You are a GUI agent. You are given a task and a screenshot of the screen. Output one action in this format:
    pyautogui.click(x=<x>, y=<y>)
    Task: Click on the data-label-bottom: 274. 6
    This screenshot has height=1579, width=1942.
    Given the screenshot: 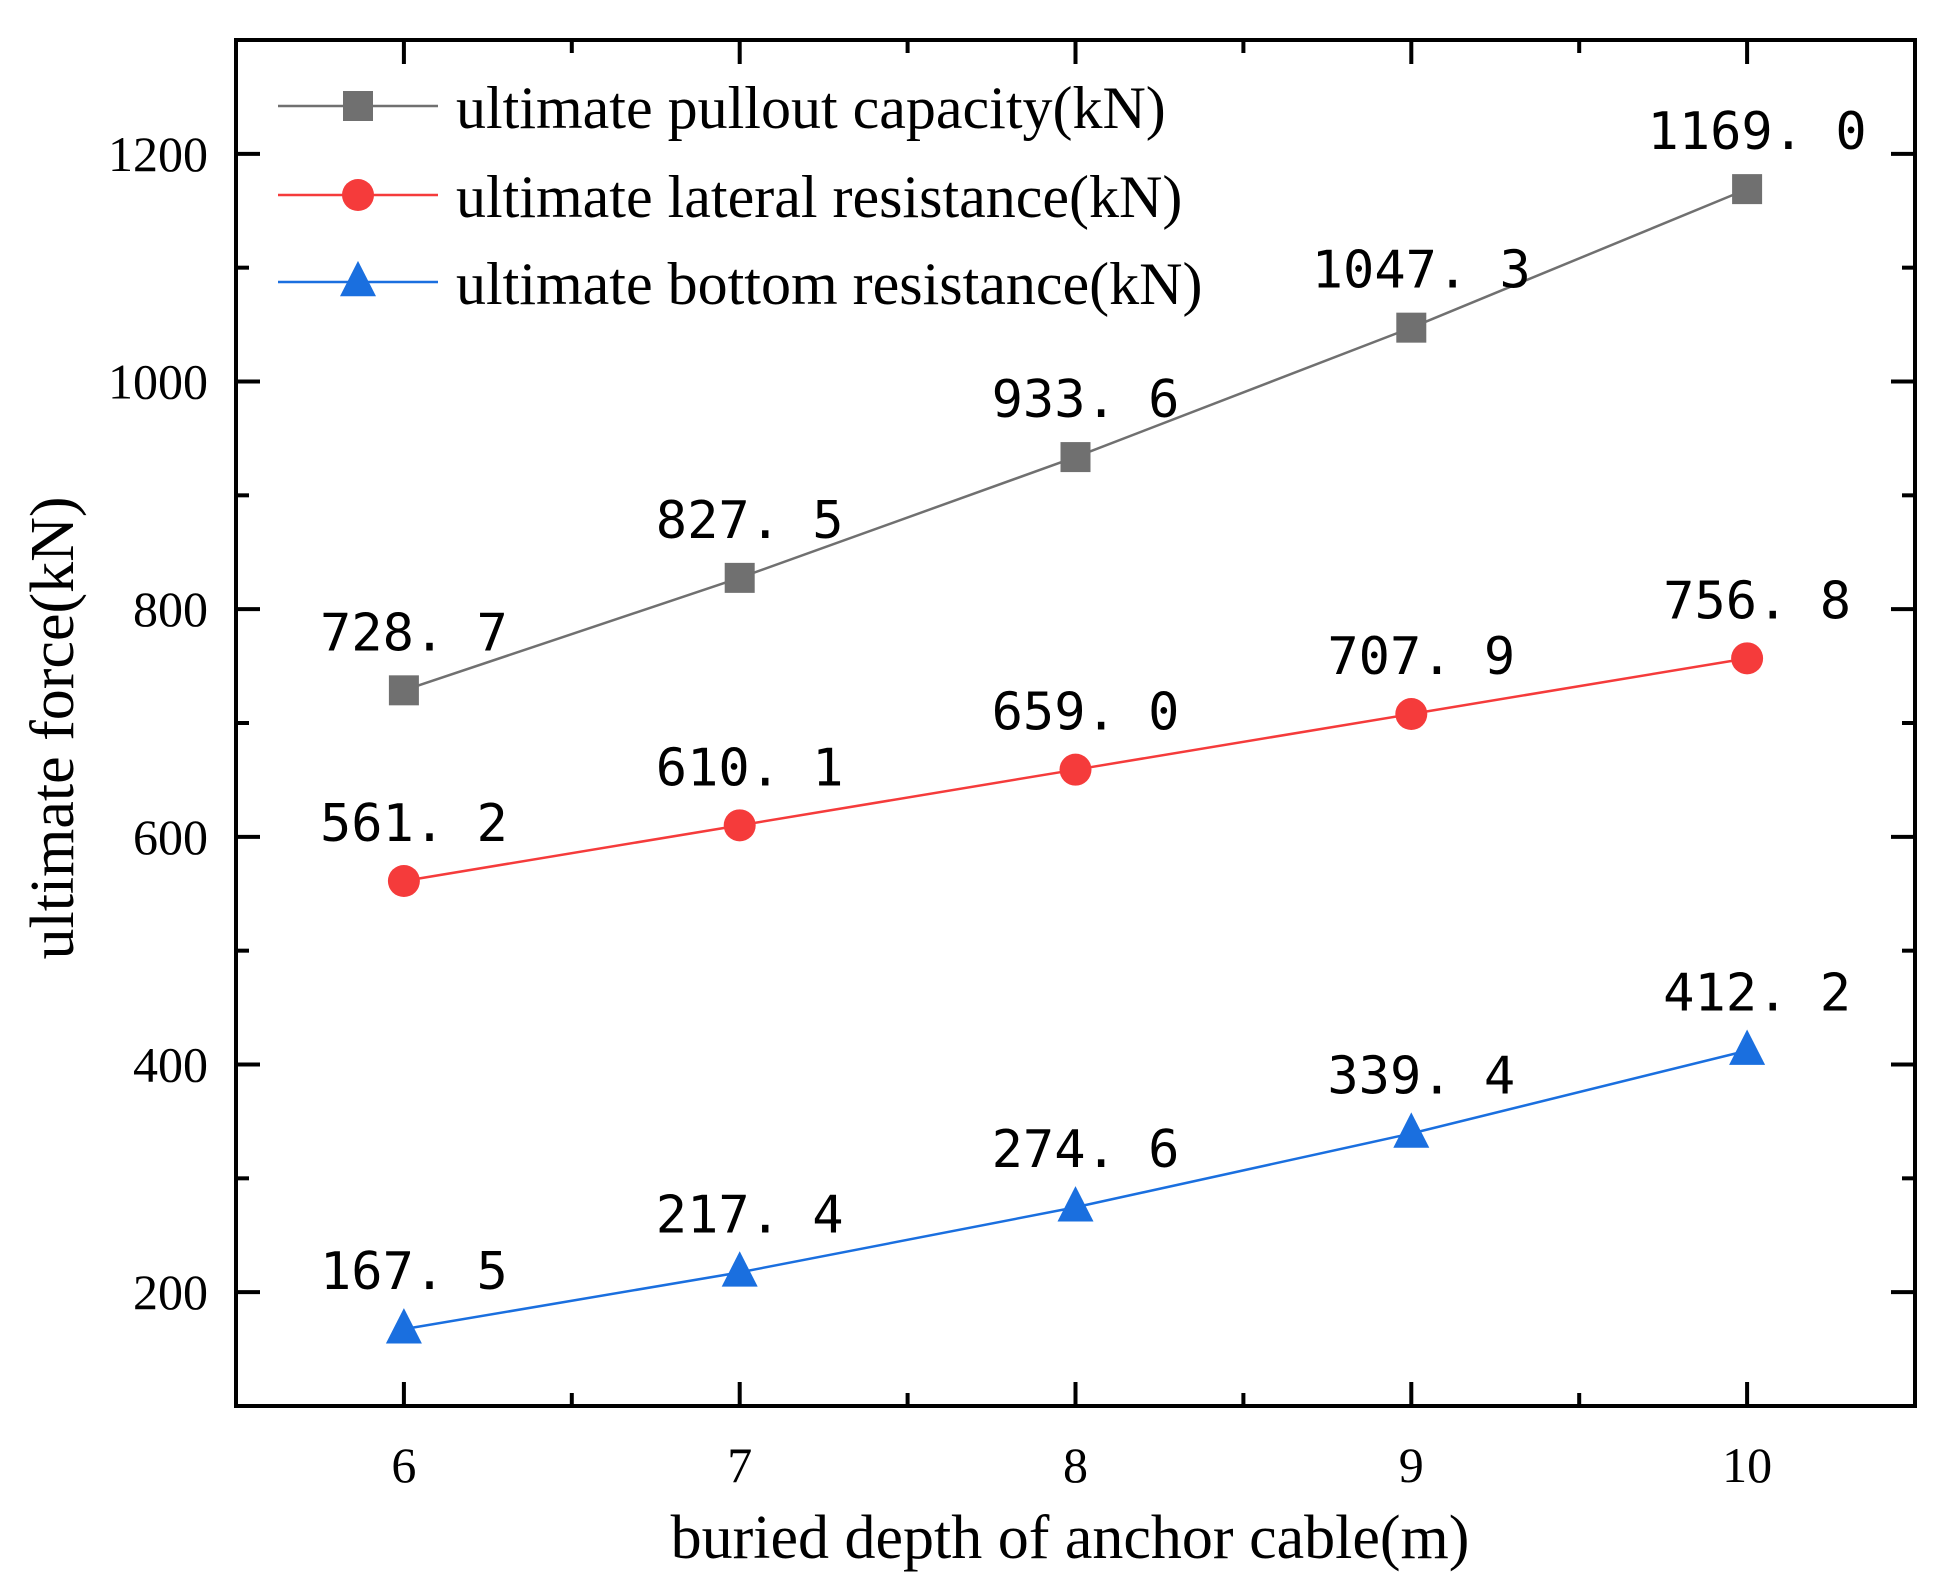 What is the action you would take?
    pyautogui.click(x=1086, y=1150)
    